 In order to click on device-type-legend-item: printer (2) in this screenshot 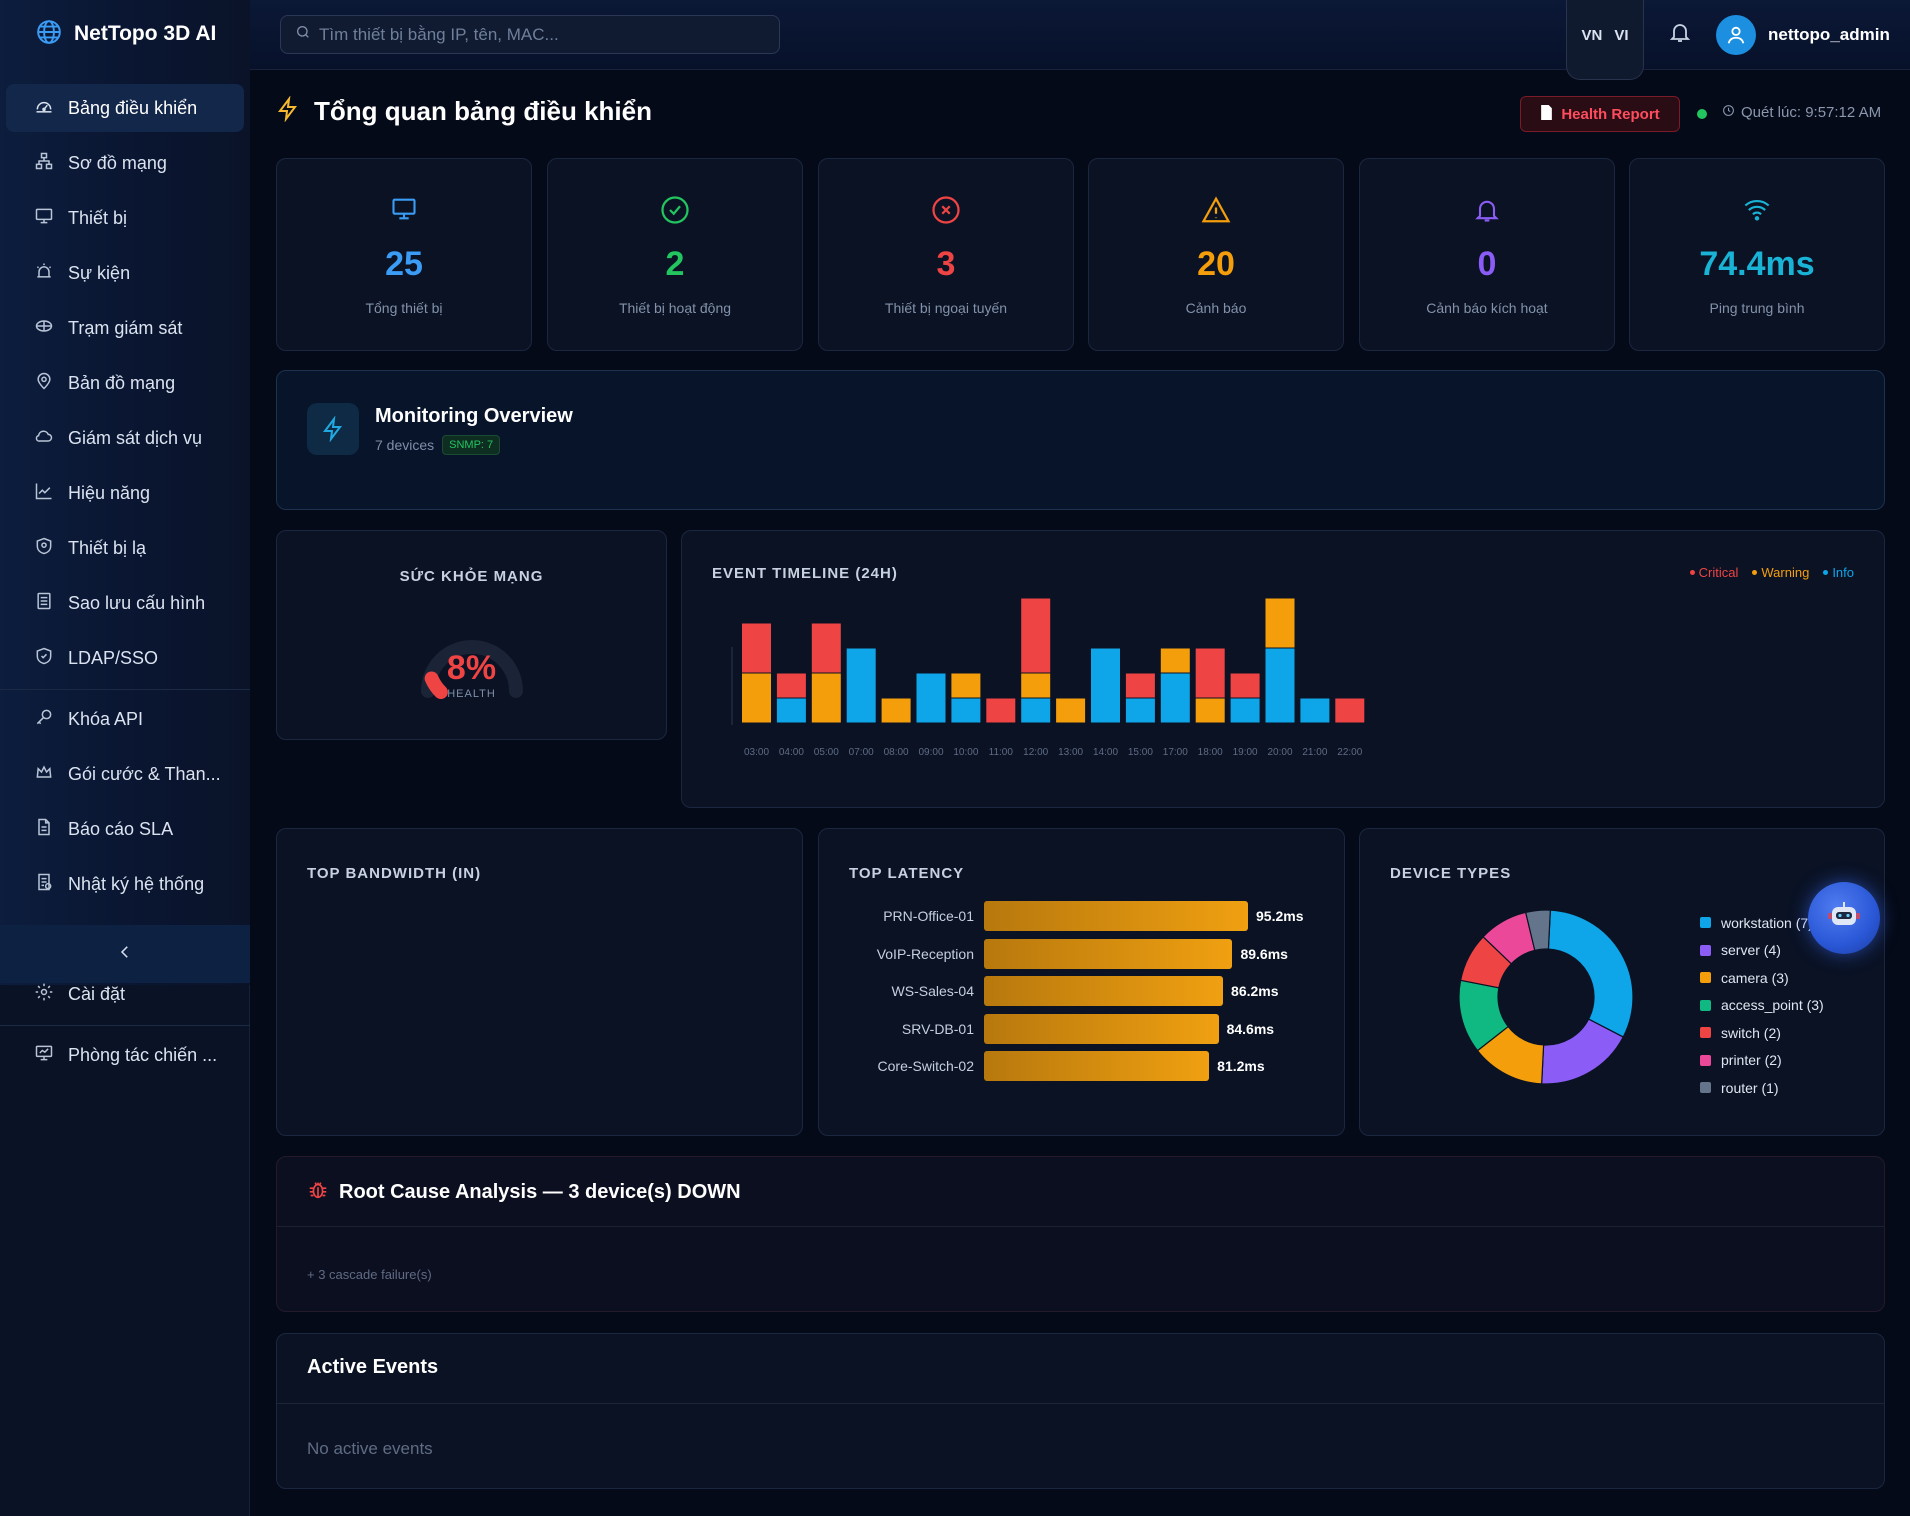, I will do `click(1762, 1061)`.